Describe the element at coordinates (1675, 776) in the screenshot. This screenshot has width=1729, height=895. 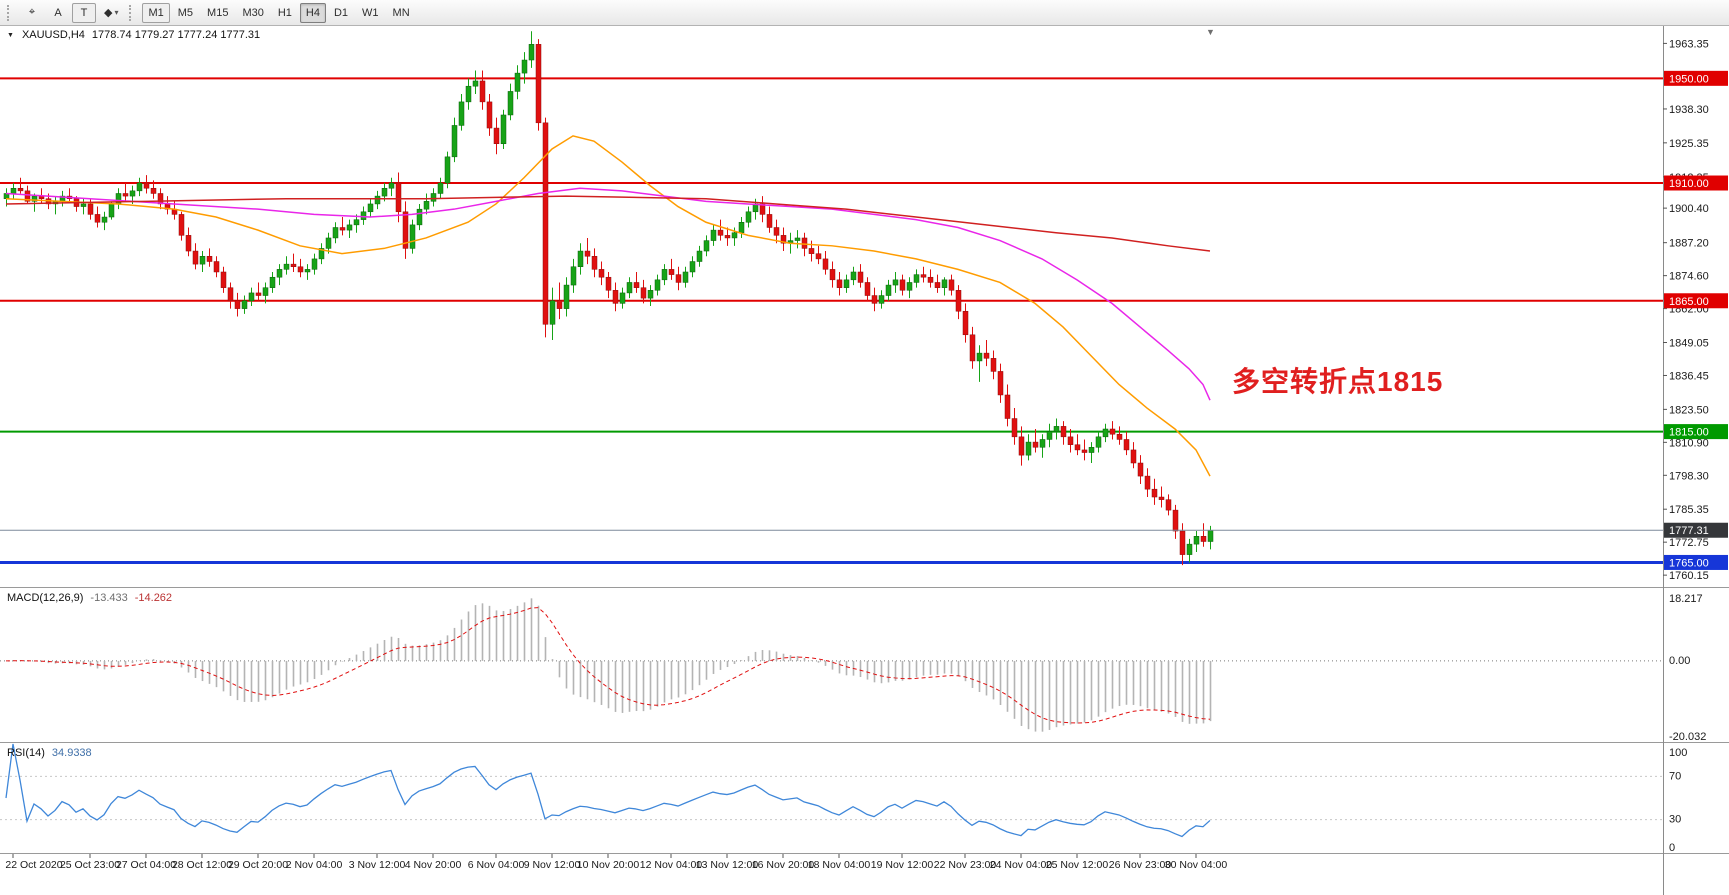
I see `rsi-axis-label: 70` at that location.